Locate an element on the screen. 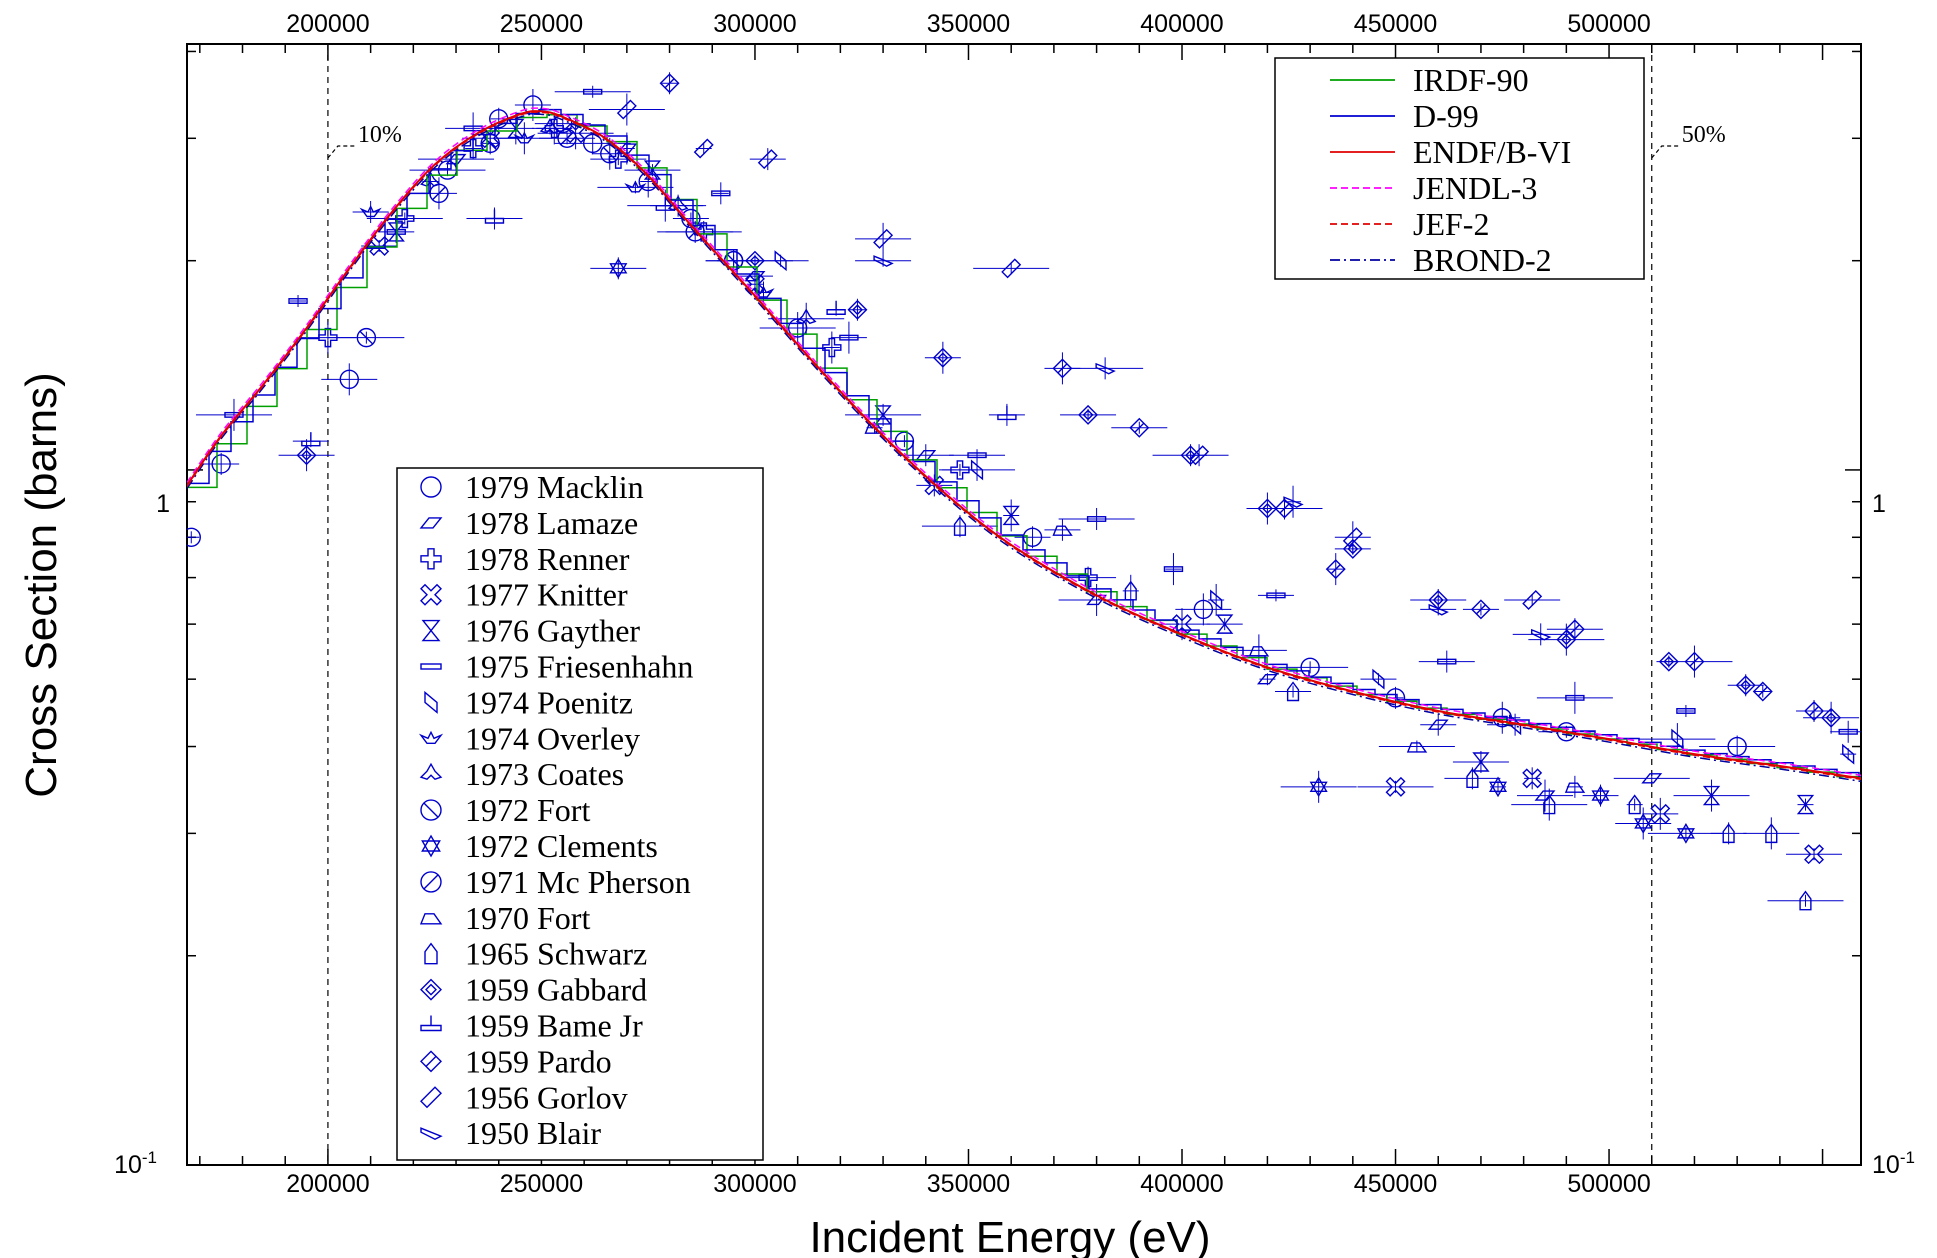  legend-label: 1970 Fort is located at coordinates (527, 918).